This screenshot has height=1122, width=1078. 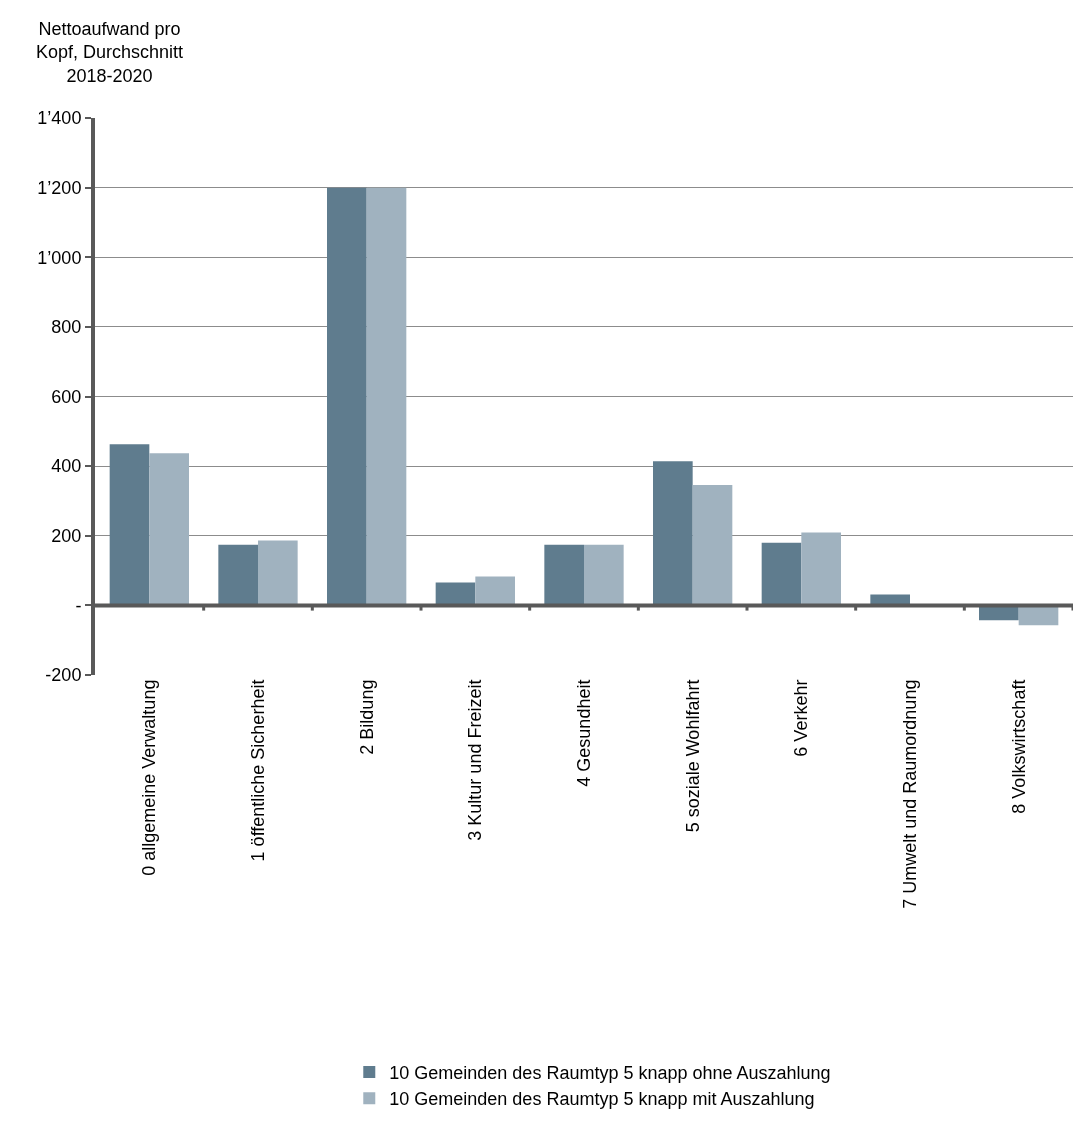 What do you see at coordinates (692, 756) in the screenshot?
I see `x-tick-label: 5 soziale Wohlfahrt` at bounding box center [692, 756].